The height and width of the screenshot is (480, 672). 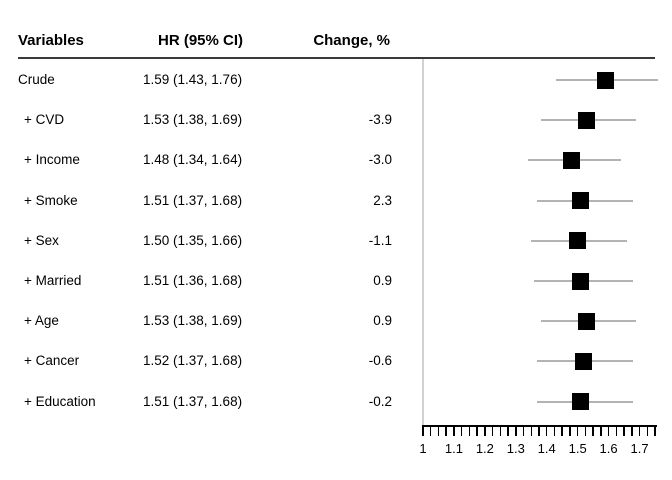 What do you see at coordinates (193, 160) in the screenshot?
I see `row-hr-ci-value: 1.48 (1.34, 1.64)` at bounding box center [193, 160].